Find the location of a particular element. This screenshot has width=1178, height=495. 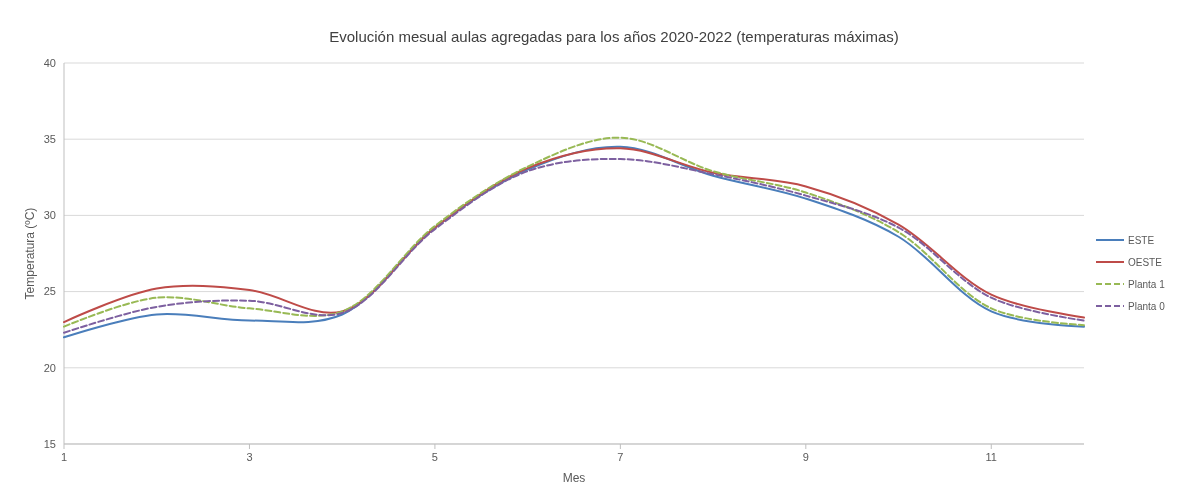

legend-label: ESTE is located at coordinates (1141, 240).